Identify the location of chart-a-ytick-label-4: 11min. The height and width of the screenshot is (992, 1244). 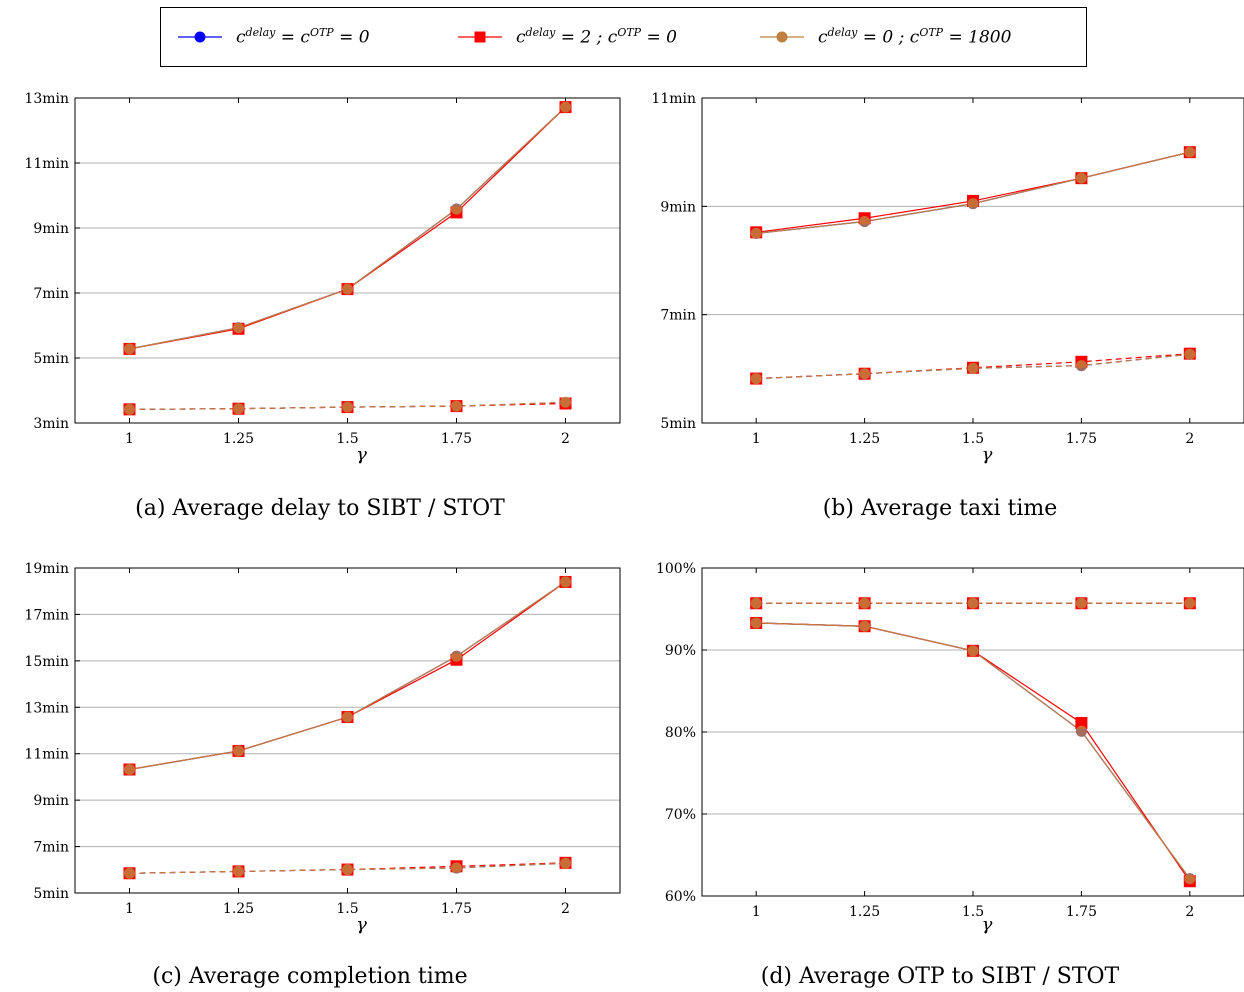
(46, 164).